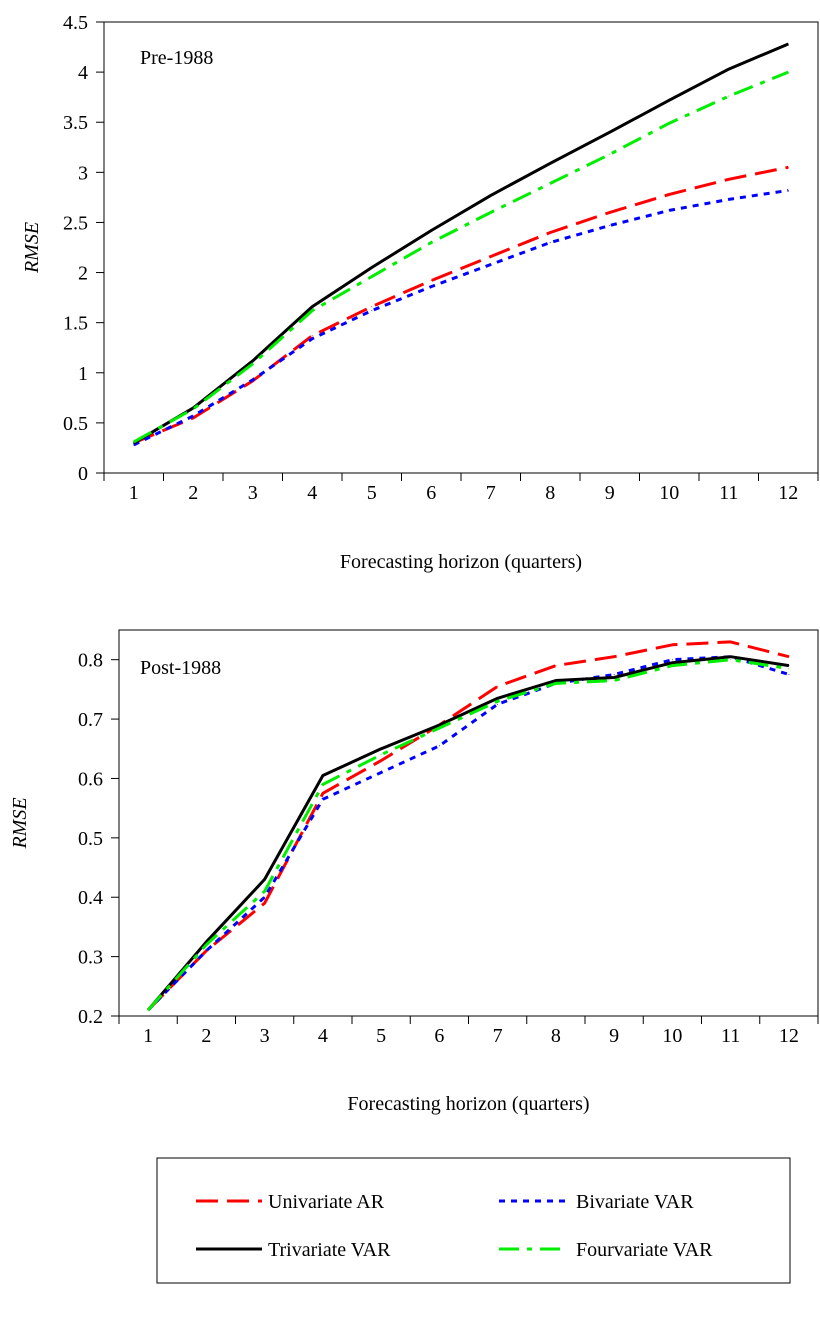  I want to click on legend-label: Fourvariate VAR, so click(644, 1250).